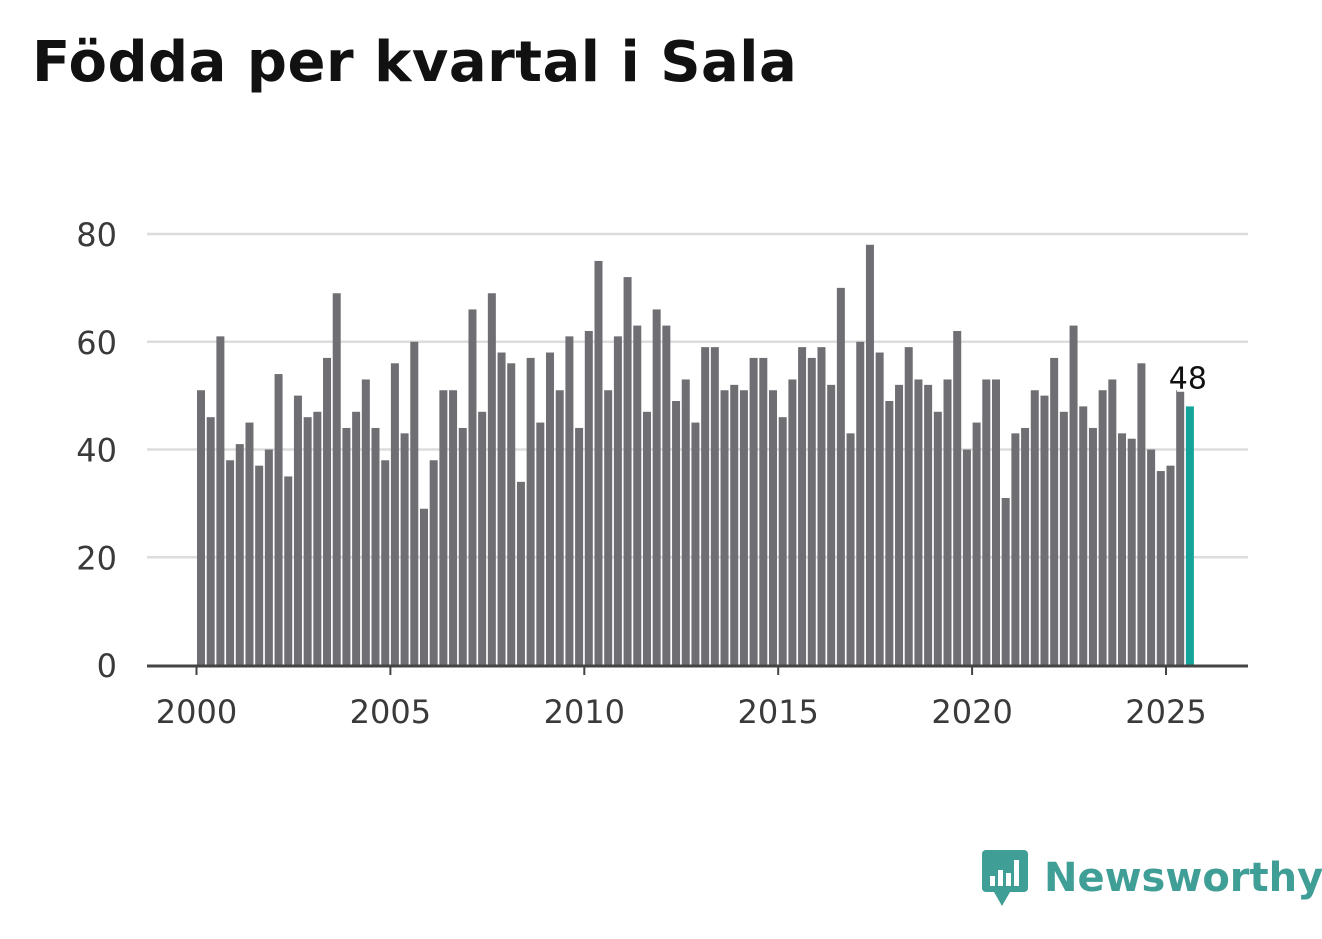 This screenshot has width=1322, height=939. I want to click on newsworthy-logo: Newsworthy, so click(1151, 878).